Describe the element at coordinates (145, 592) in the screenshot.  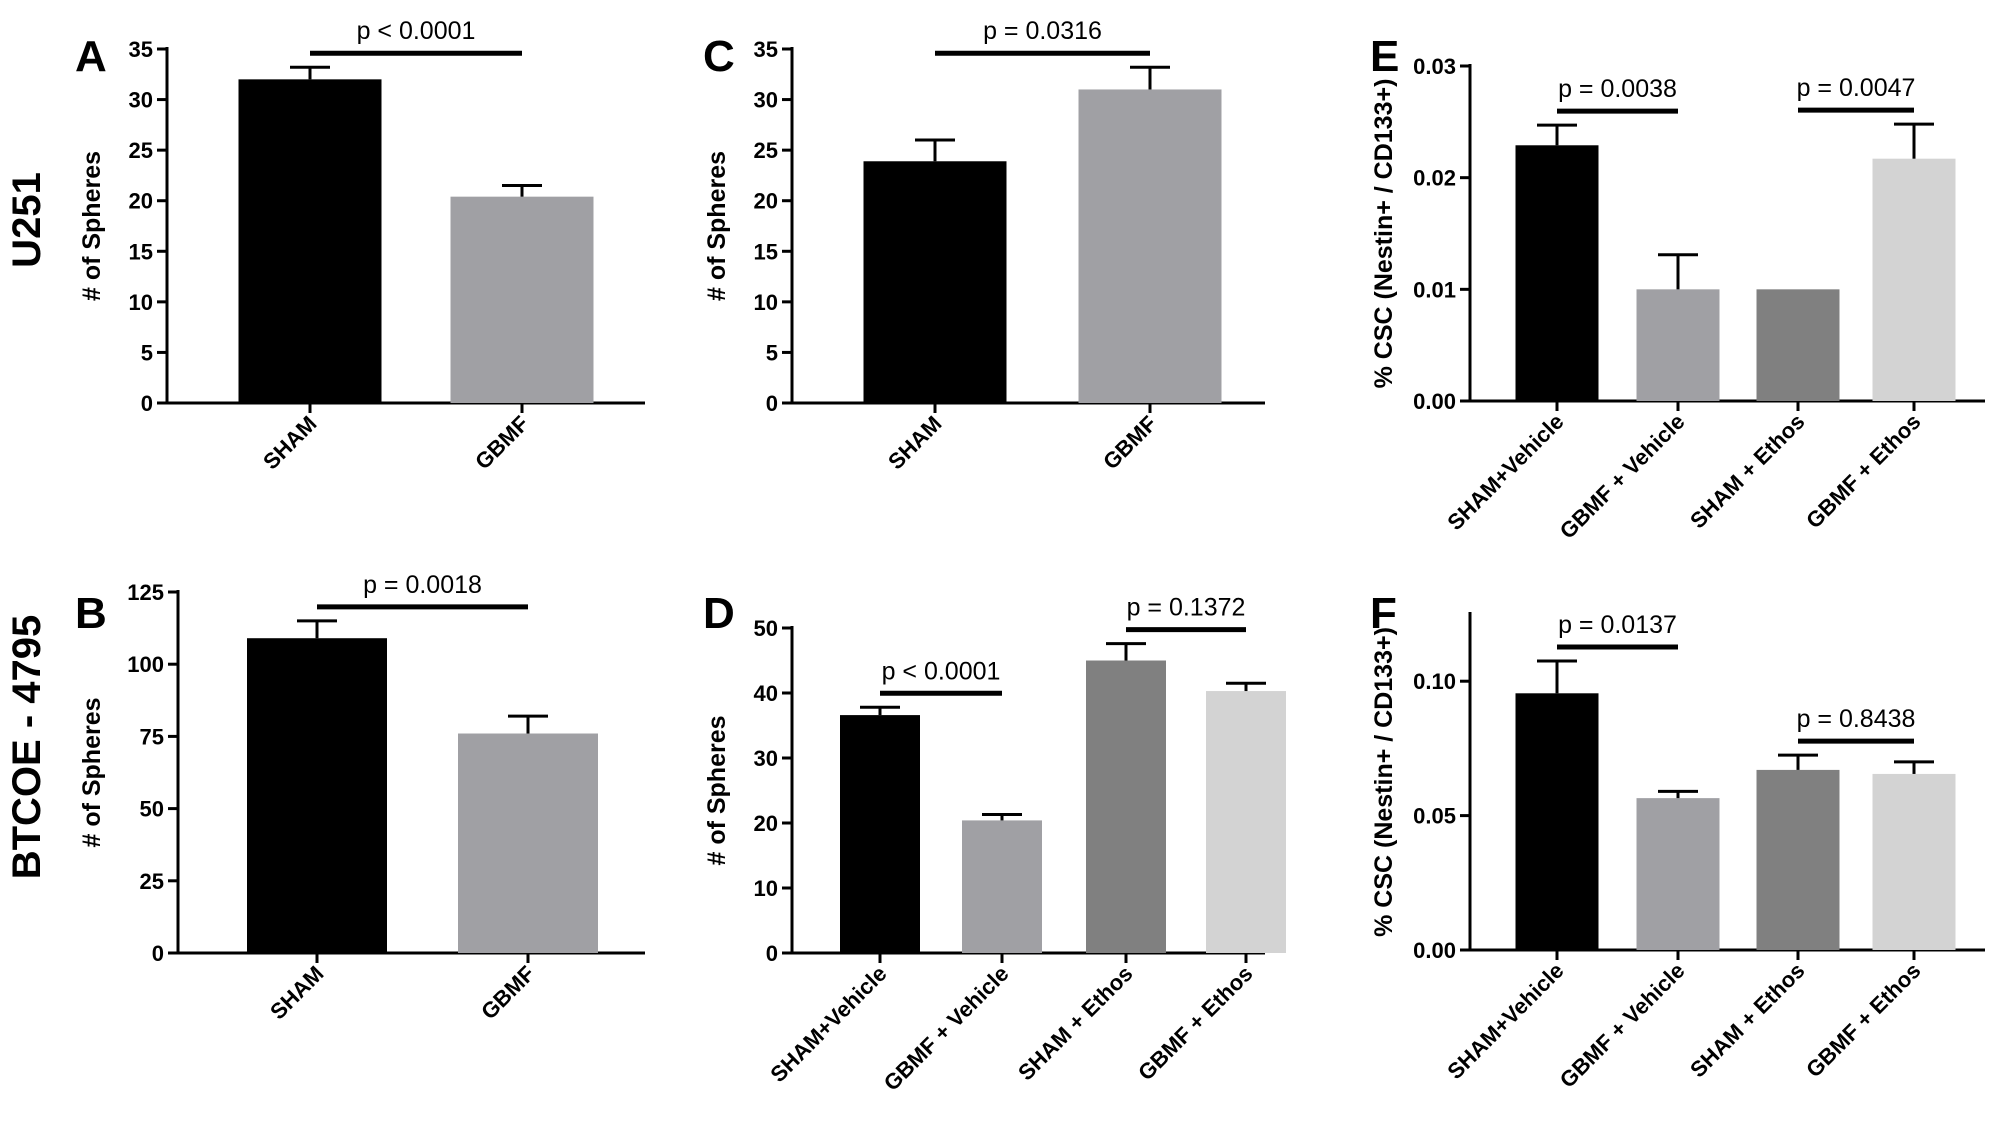
I see `y-tick-label: 125` at that location.